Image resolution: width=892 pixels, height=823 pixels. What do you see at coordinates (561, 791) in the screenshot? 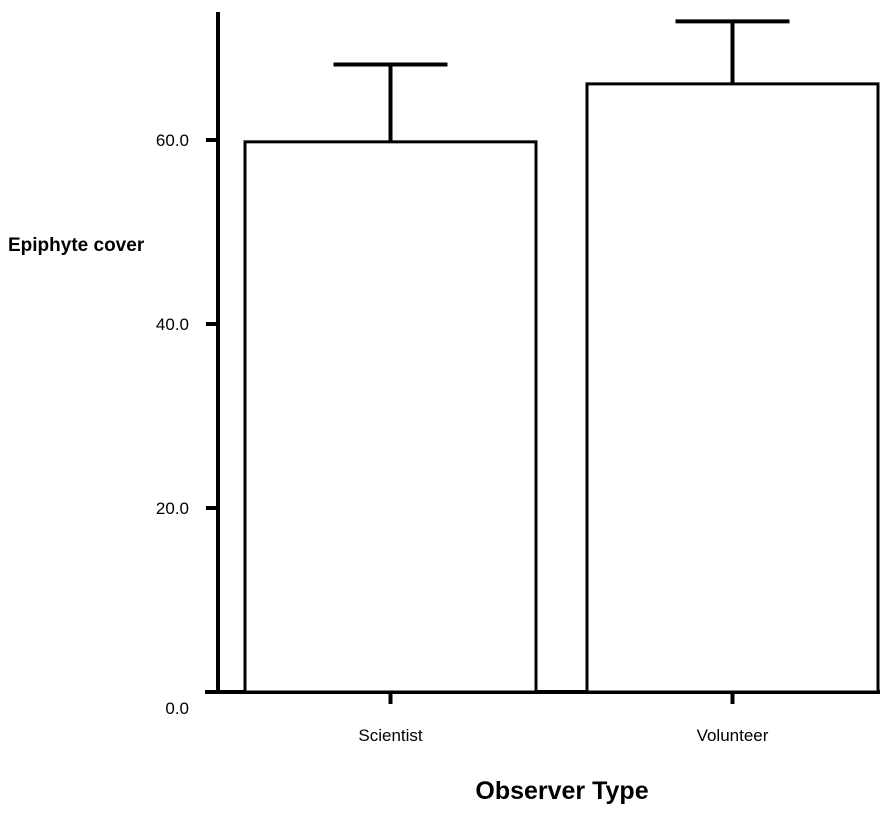
I see `x-axis-label: Observer Type` at bounding box center [561, 791].